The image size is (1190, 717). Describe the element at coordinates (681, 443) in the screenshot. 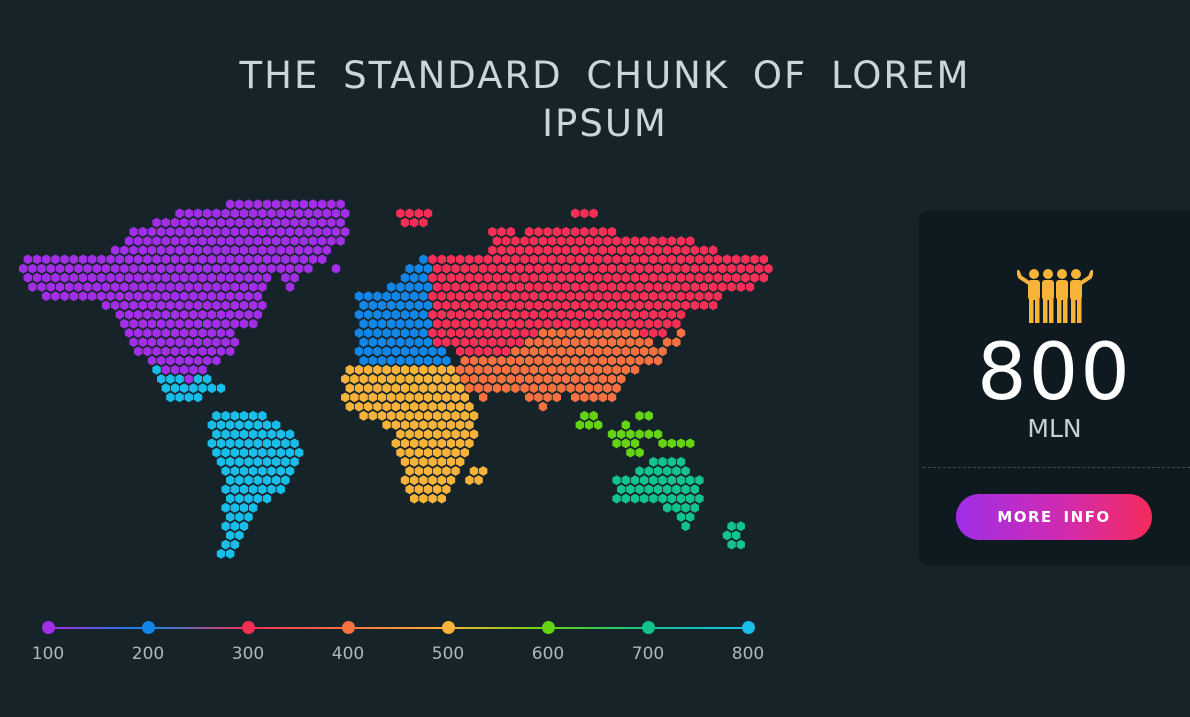

I see `map-hex-southeast-asia` at that location.